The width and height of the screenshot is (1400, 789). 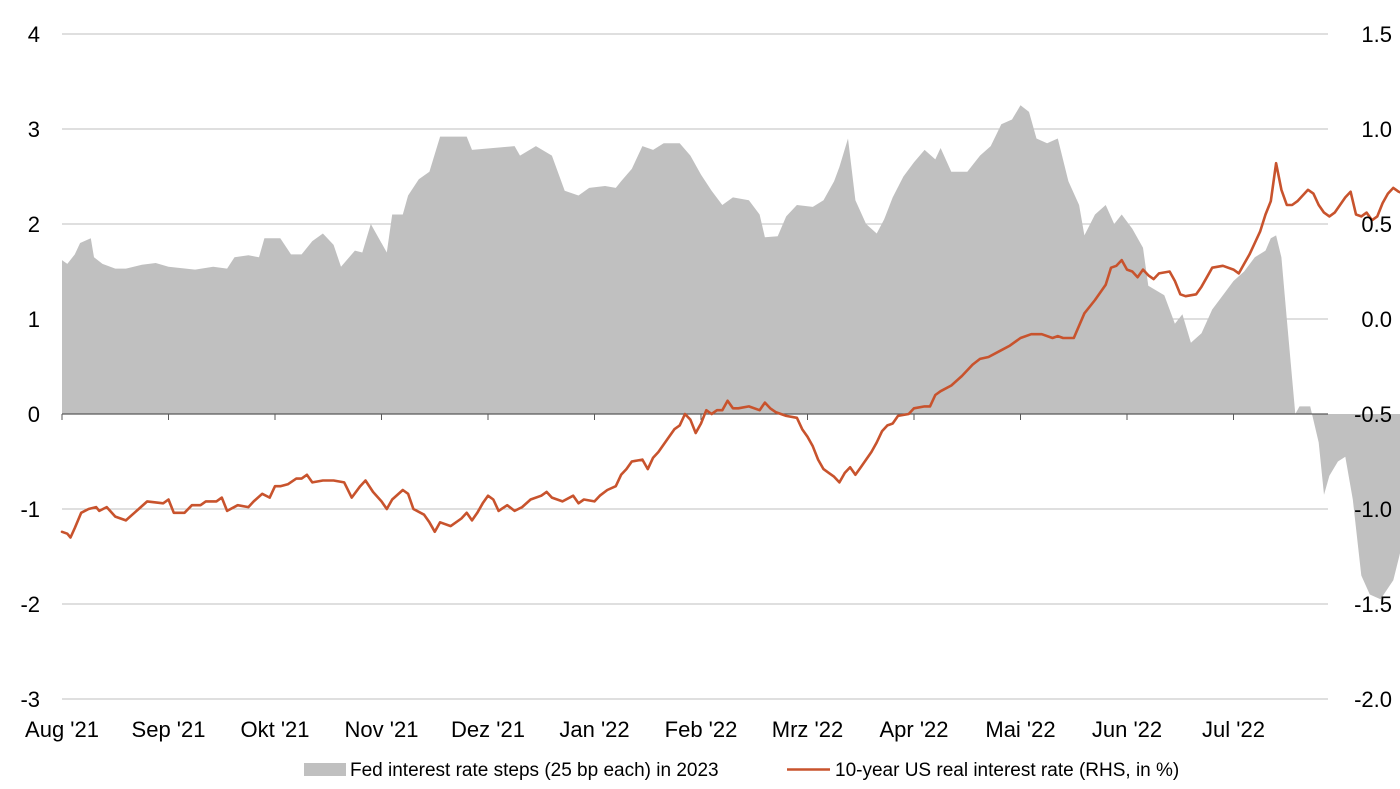 What do you see at coordinates (488, 729) in the screenshot?
I see `x-axis-tick-label: Dez '21` at bounding box center [488, 729].